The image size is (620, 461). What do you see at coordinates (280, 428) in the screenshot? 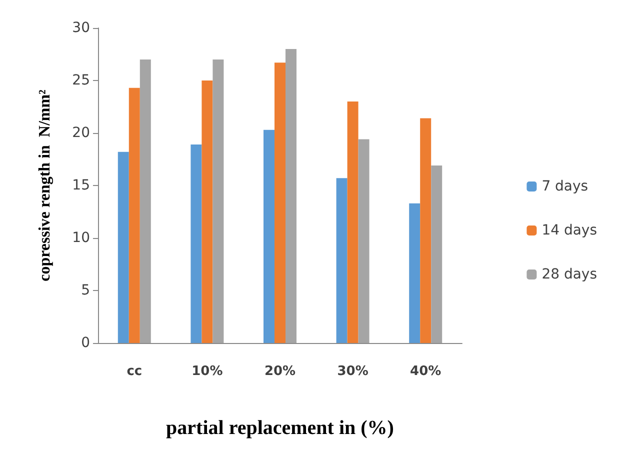
I see `x-axis-title: partial replacement in (%)` at bounding box center [280, 428].